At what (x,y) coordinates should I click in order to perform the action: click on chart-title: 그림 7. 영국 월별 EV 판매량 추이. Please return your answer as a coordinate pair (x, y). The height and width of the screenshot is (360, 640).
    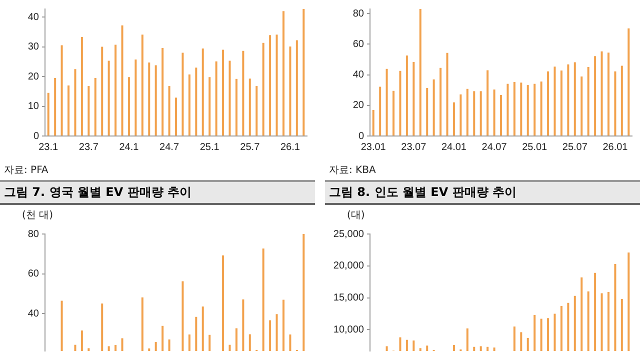
    Looking at the image, I should click on (157, 192).